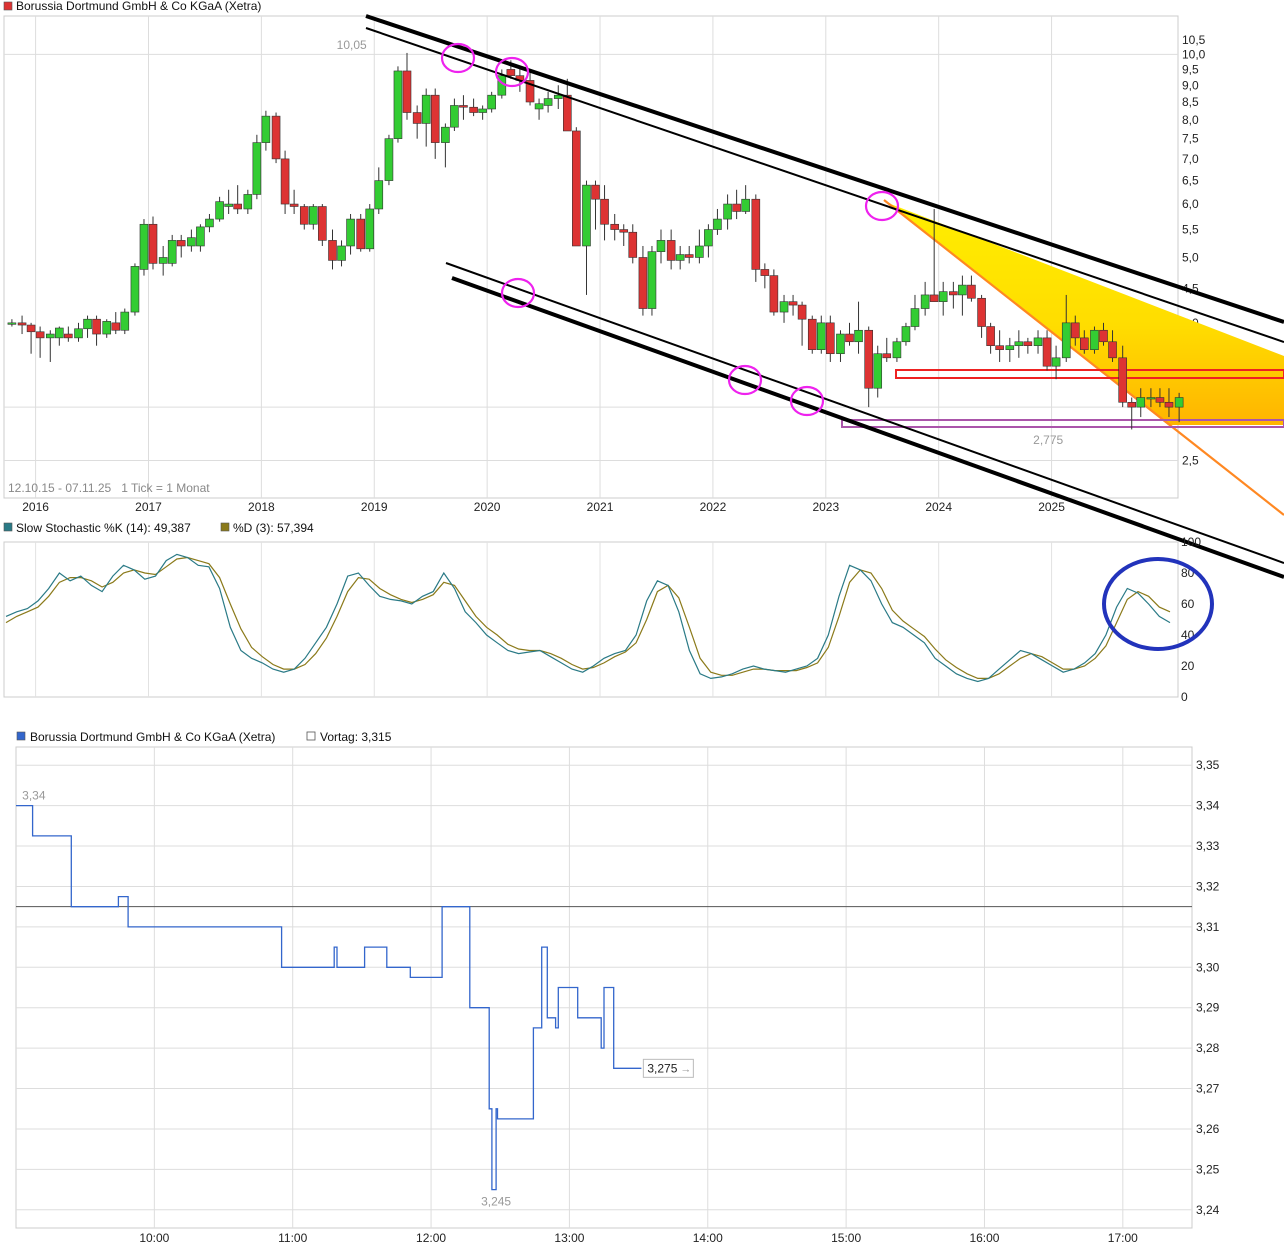  What do you see at coordinates (543, 507) in the screenshot?
I see `candle-x-tick-labels: 2016 2017 2018 2019 2020 2021 2022 2023 2024 2025` at bounding box center [543, 507].